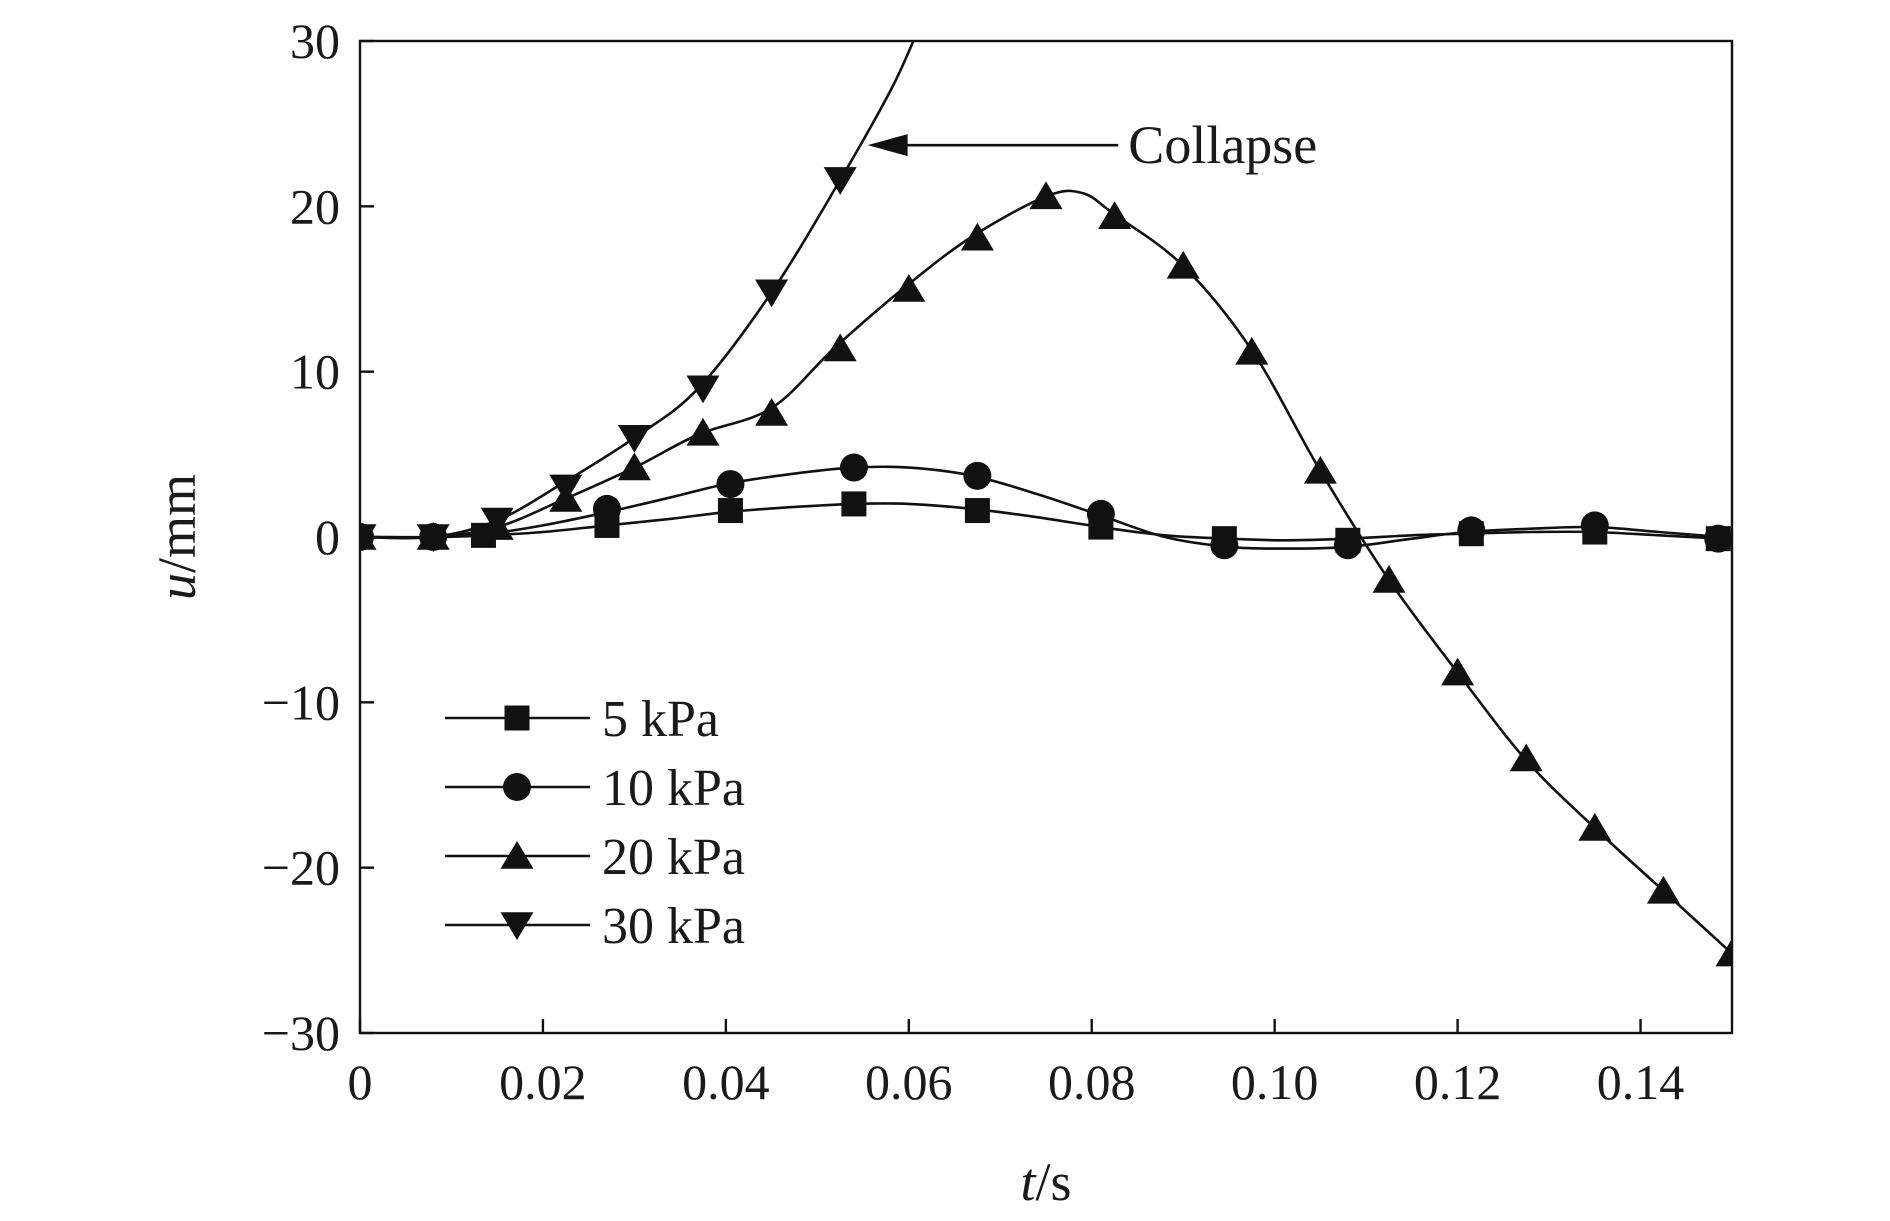  Describe the element at coordinates (673, 926) in the screenshot. I see `legend-label: 30 kPa` at that location.